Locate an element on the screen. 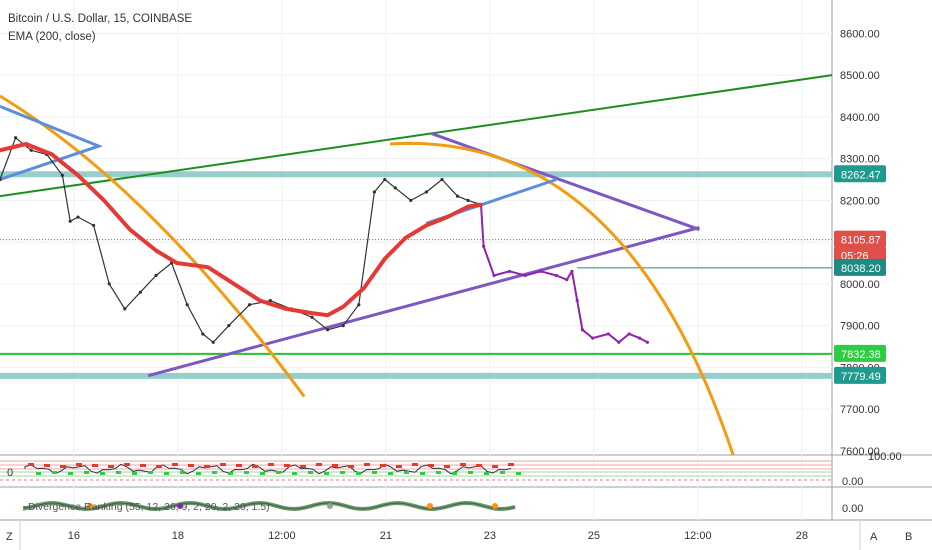  auto-scale-button: A is located at coordinates (874, 537).